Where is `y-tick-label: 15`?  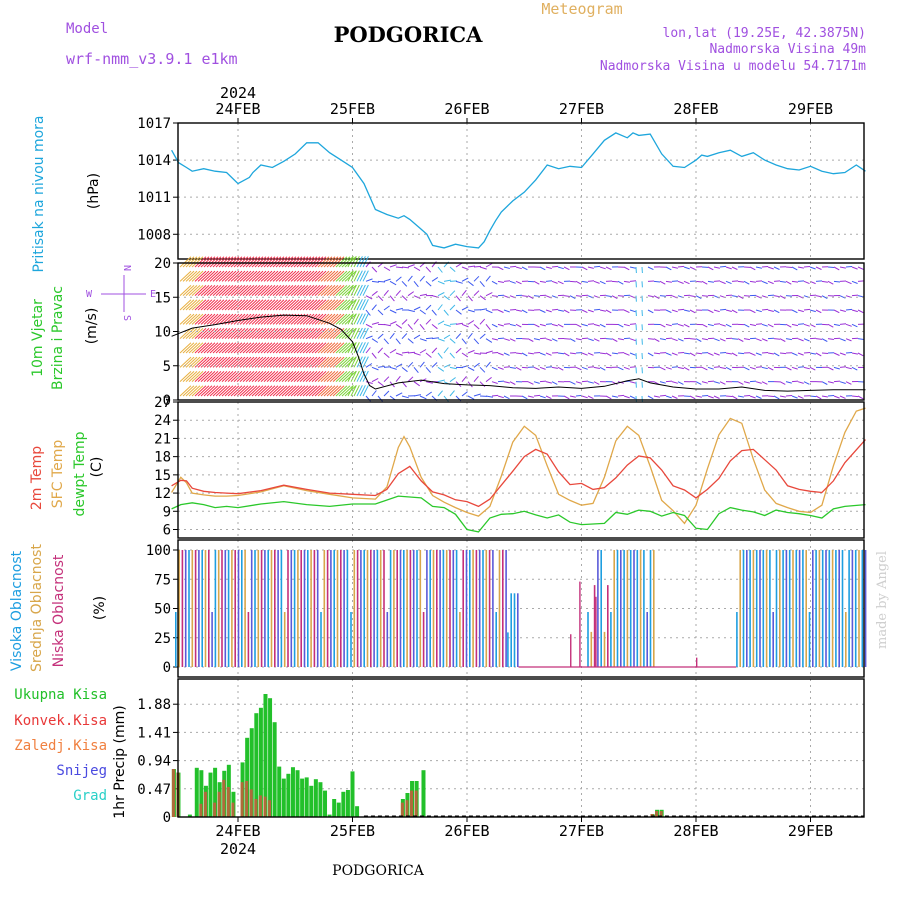
y-tick-label: 15 is located at coordinates (162, 298).